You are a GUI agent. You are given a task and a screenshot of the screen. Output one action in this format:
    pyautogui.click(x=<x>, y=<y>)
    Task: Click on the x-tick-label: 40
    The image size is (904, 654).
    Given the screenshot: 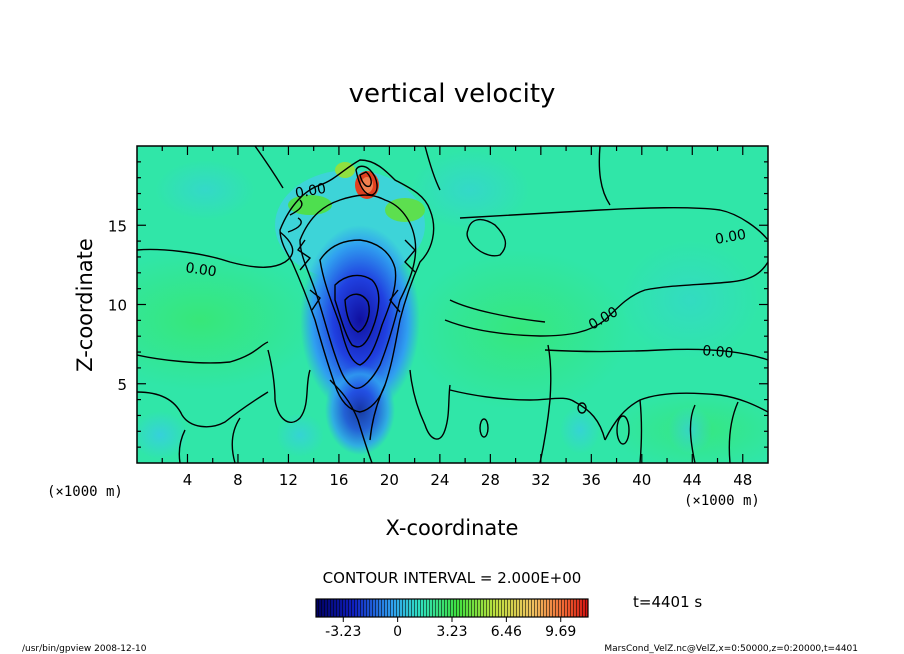 What is the action you would take?
    pyautogui.click(x=641, y=480)
    